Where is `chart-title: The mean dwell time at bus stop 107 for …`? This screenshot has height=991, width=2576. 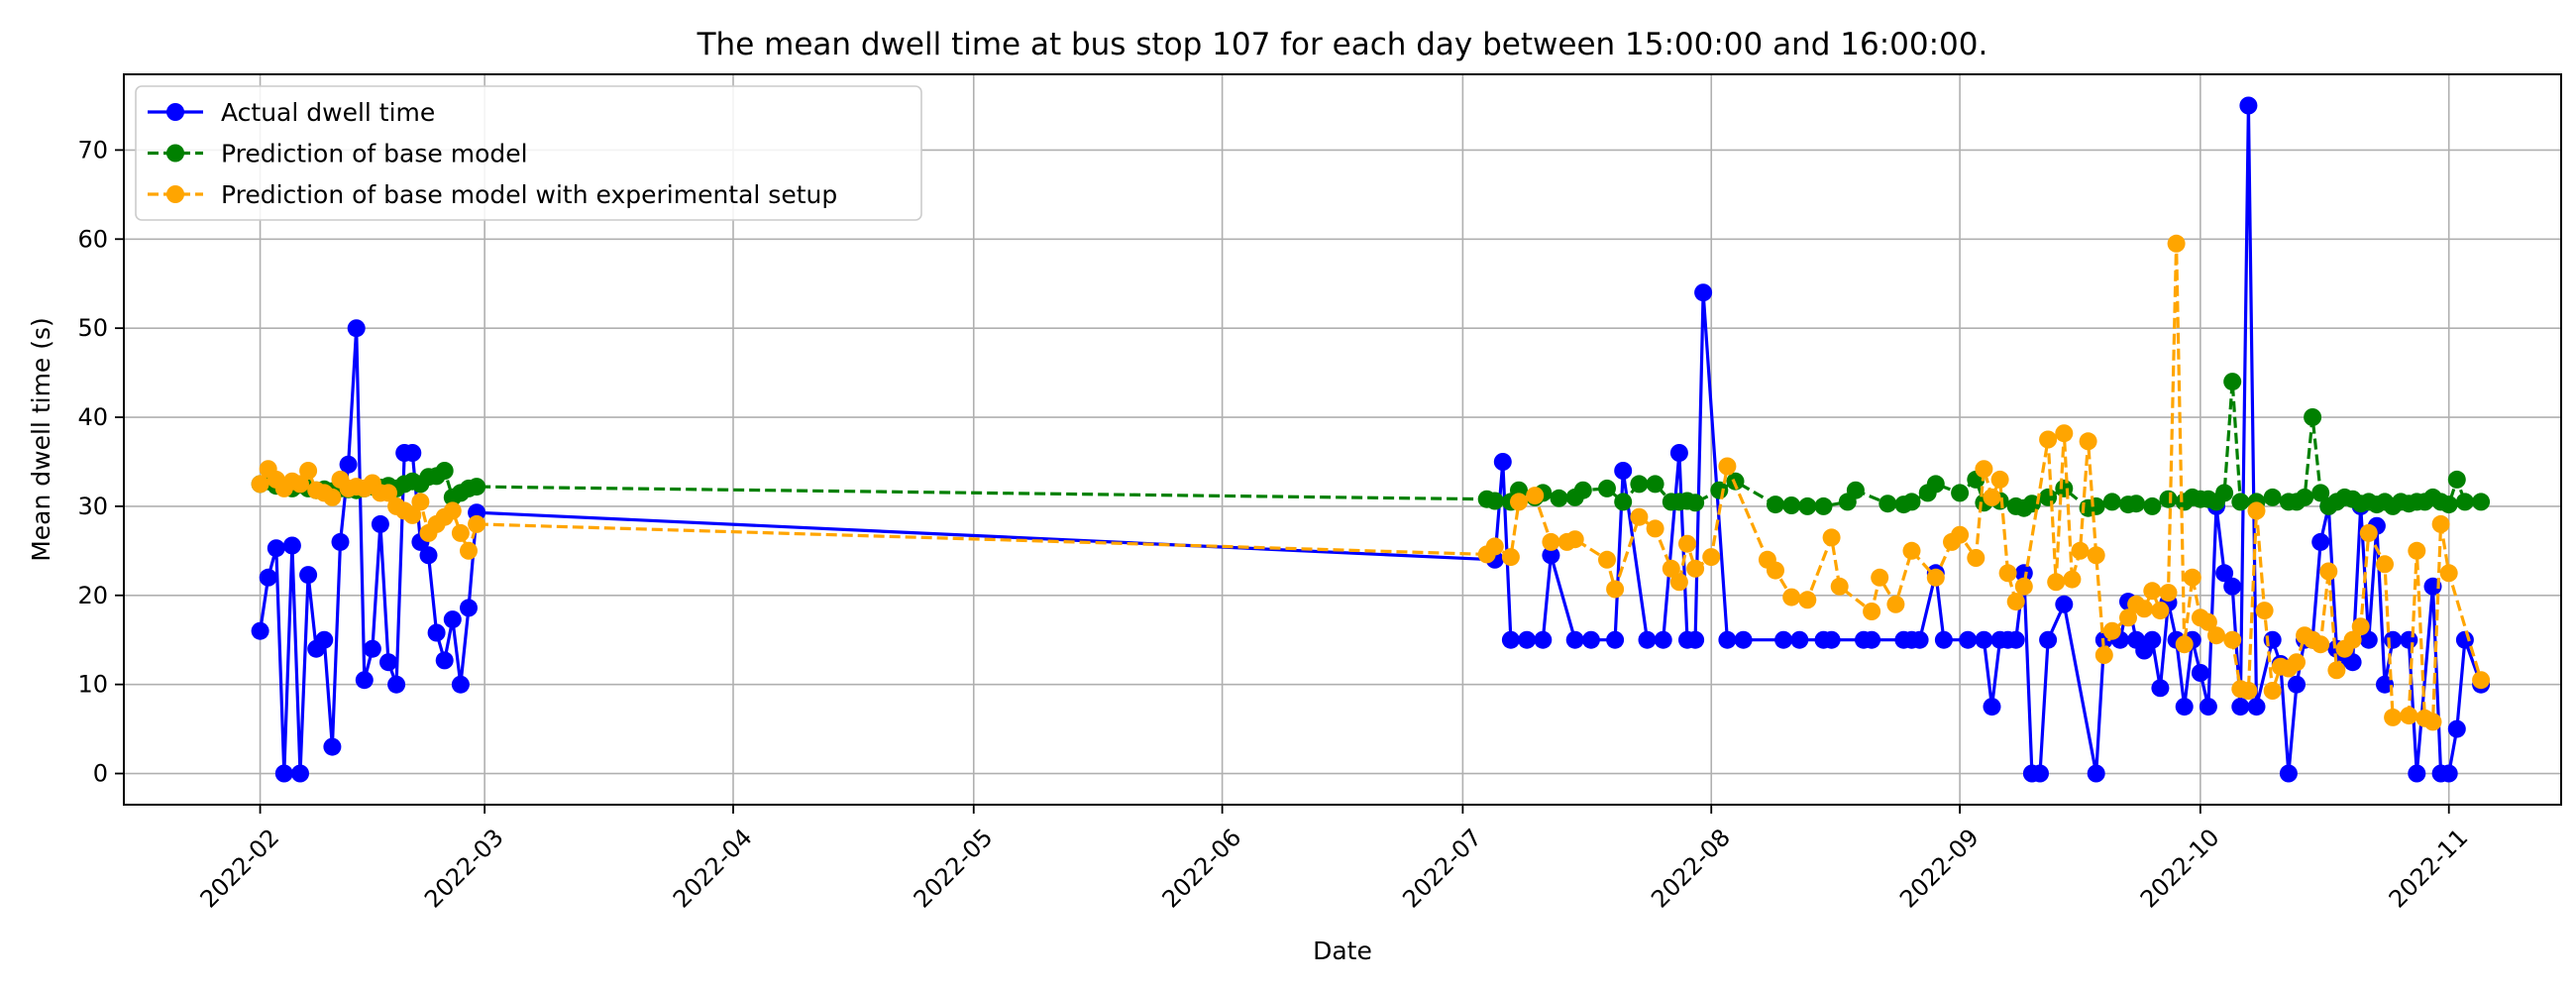
chart-title: The mean dwell time at bus stop 107 for … is located at coordinates (1342, 44).